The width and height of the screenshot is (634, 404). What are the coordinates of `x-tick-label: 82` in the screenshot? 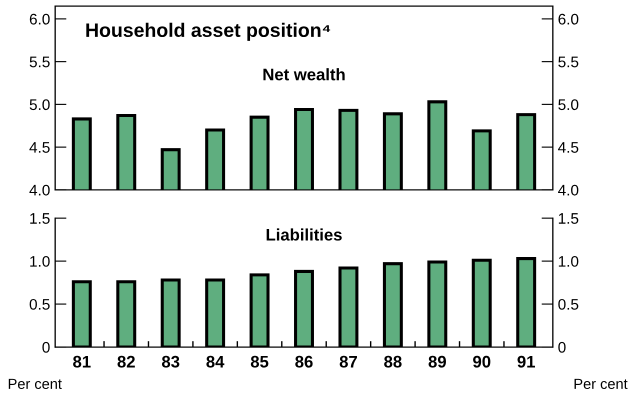 It's located at (126, 362).